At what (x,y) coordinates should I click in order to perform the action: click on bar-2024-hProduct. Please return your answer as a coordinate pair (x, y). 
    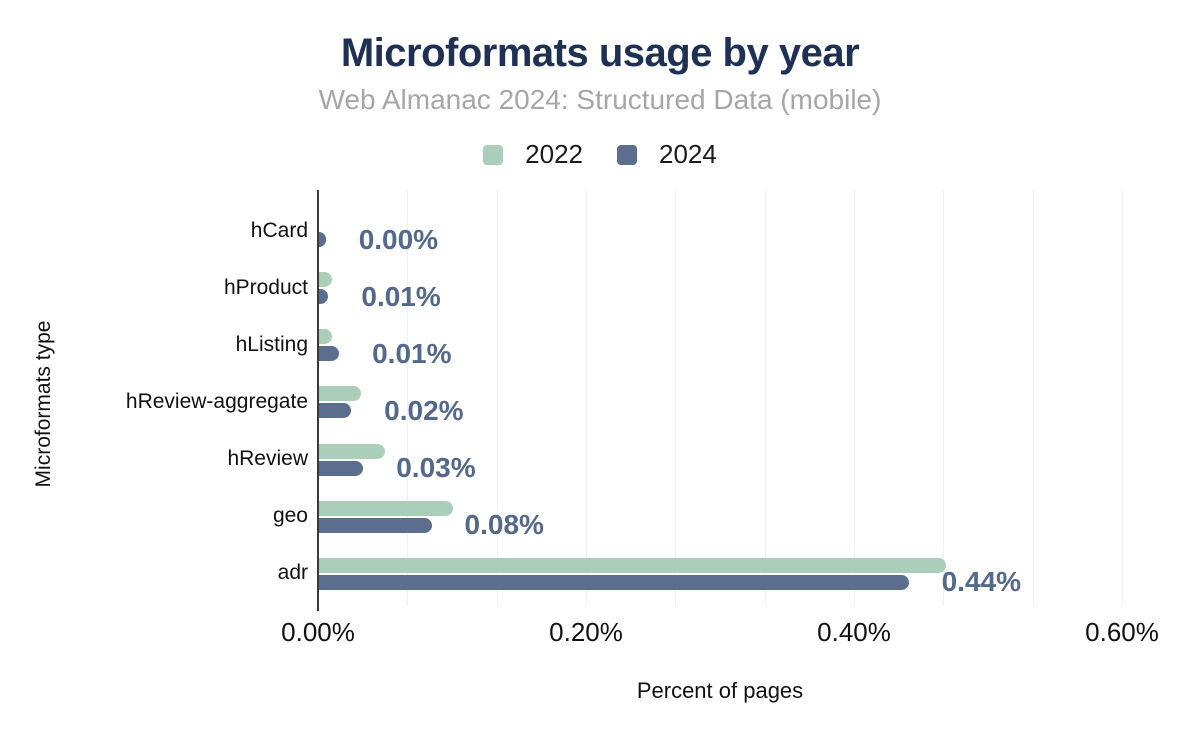
    Looking at the image, I should click on (324, 297).